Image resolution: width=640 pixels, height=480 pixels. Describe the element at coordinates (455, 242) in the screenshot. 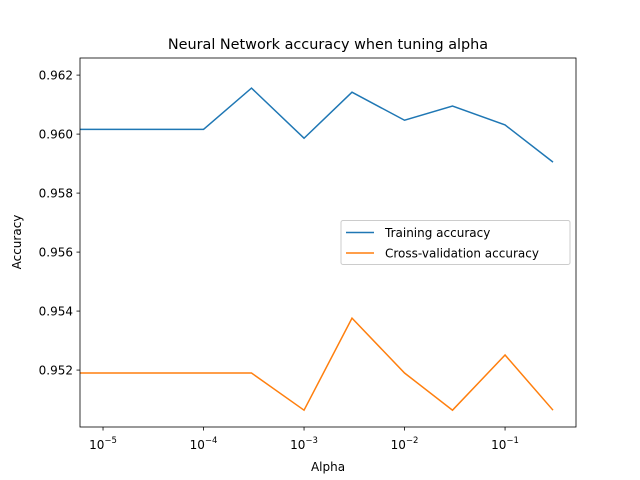

I see `legend-box` at that location.